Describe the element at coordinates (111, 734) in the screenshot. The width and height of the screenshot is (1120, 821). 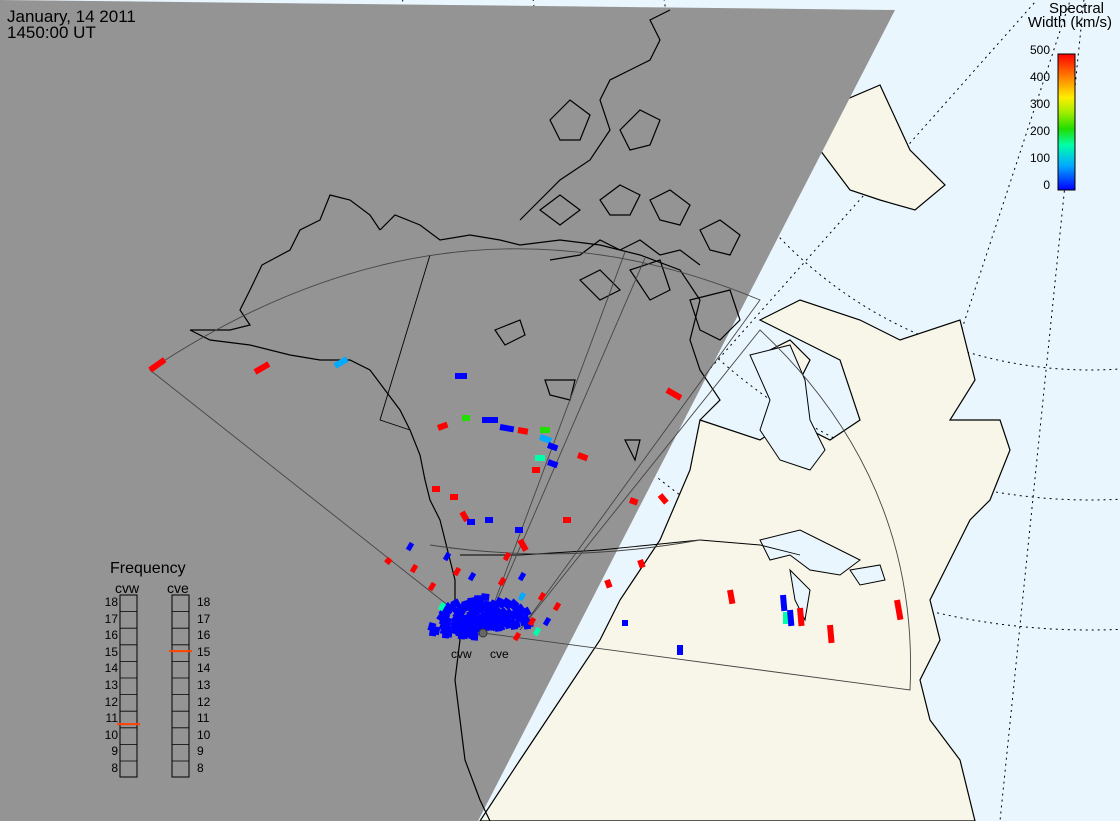
I see `frequency-tick-left: 10` at that location.